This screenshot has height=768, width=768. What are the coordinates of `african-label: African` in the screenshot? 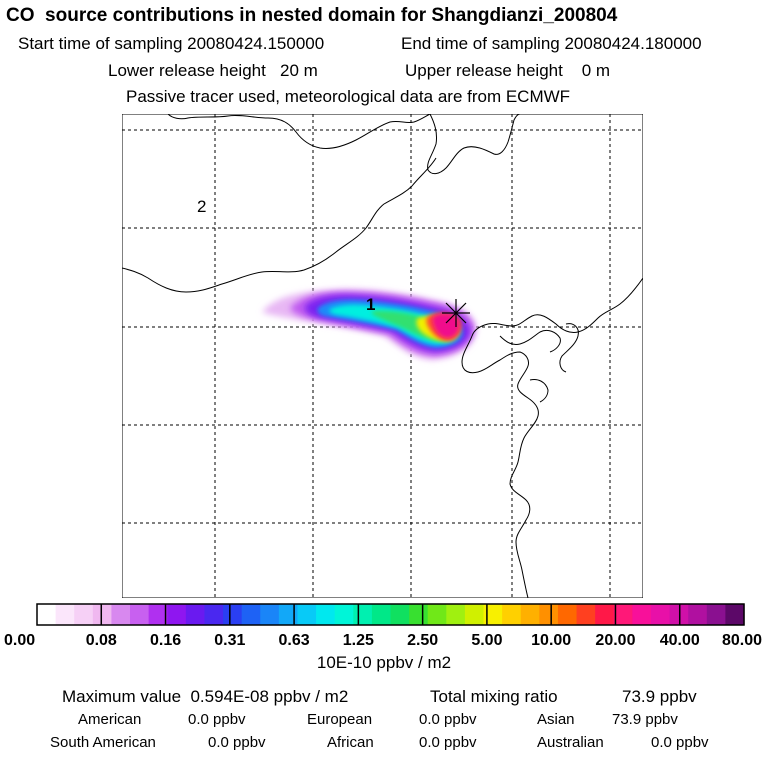 It's located at (350, 742).